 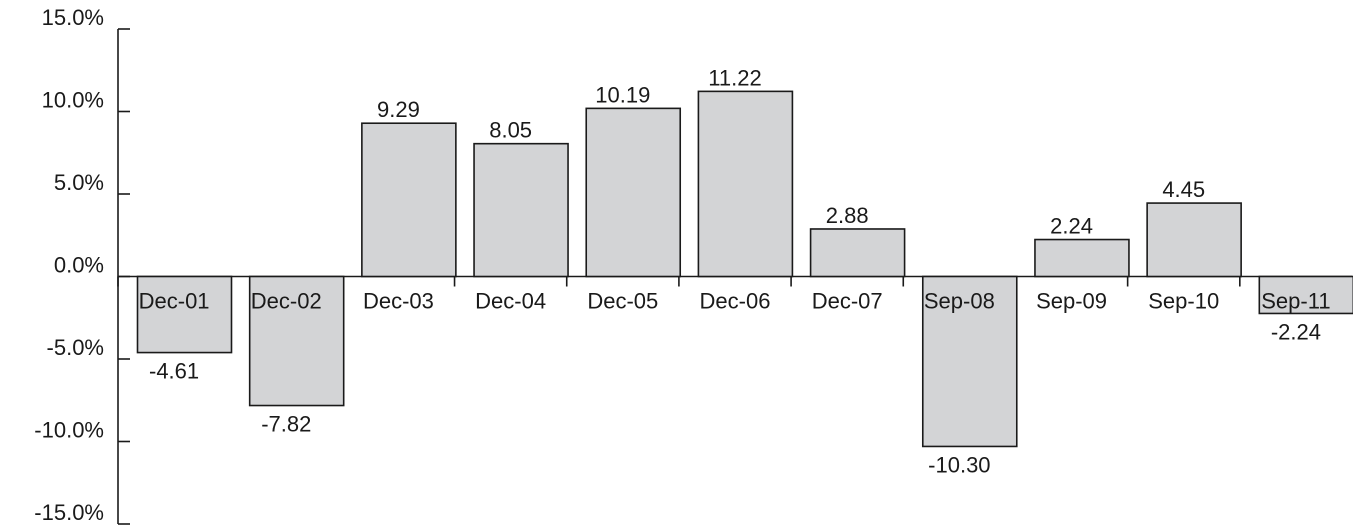 I want to click on x-tick-label: Sep-09, so click(x=1071, y=301).